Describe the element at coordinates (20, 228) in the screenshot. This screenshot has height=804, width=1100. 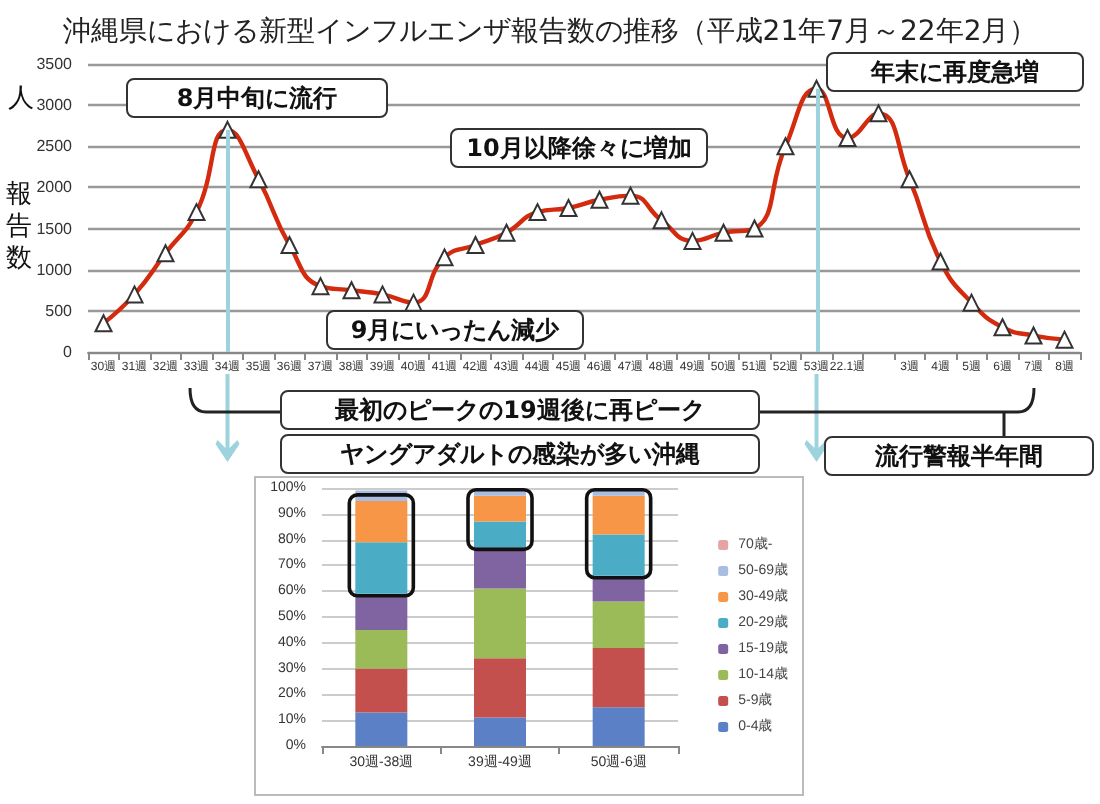
I see `y-axis-title: 報告数` at that location.